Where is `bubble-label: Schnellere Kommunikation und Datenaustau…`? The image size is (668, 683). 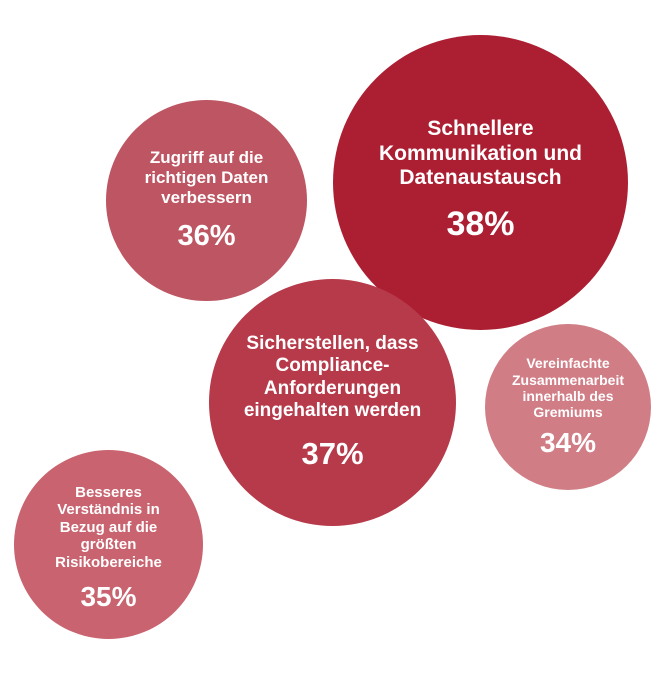
bubble-label: Schnellere Kommunikation und Datenaustau… is located at coordinates (480, 153).